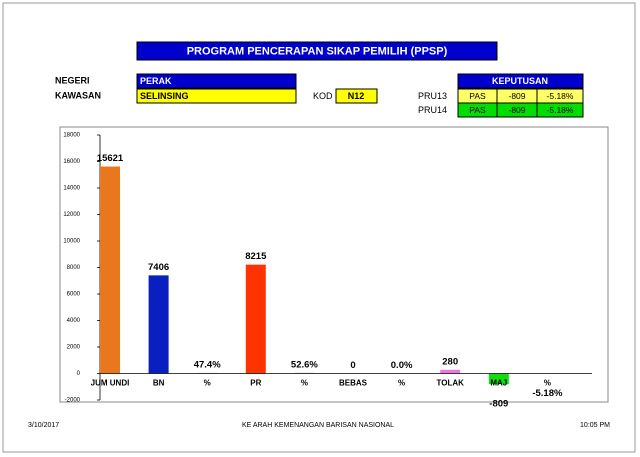 The height and width of the screenshot is (457, 640). I want to click on y-tick-label: 14000, so click(71, 189).